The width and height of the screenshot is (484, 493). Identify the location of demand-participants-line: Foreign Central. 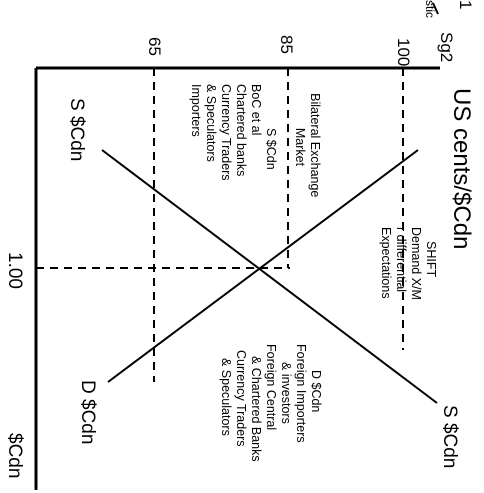
(271, 387).